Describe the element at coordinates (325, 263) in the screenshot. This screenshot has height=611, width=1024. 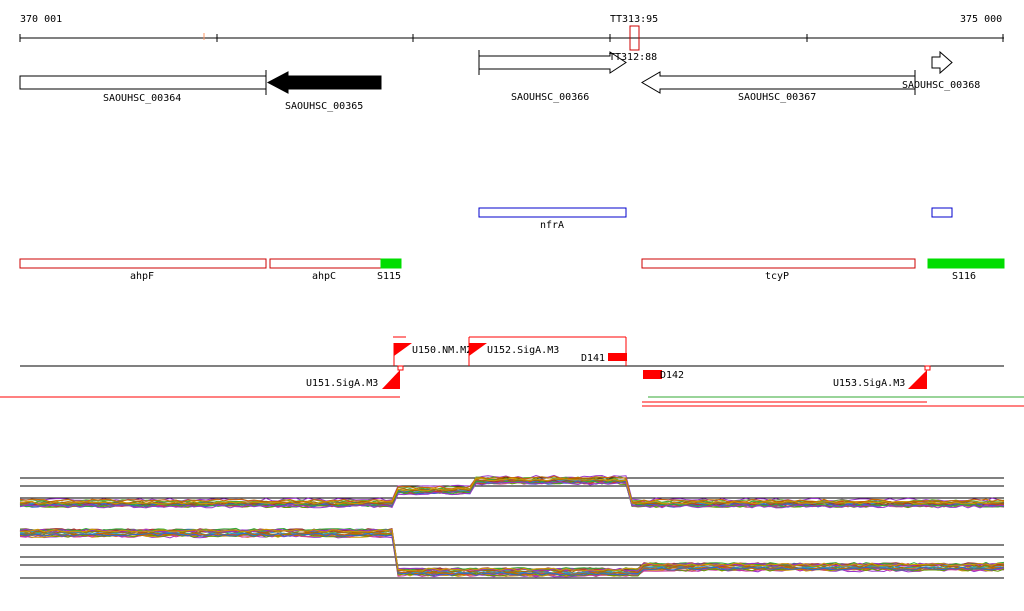
I see `operon-box-ahpc` at that location.